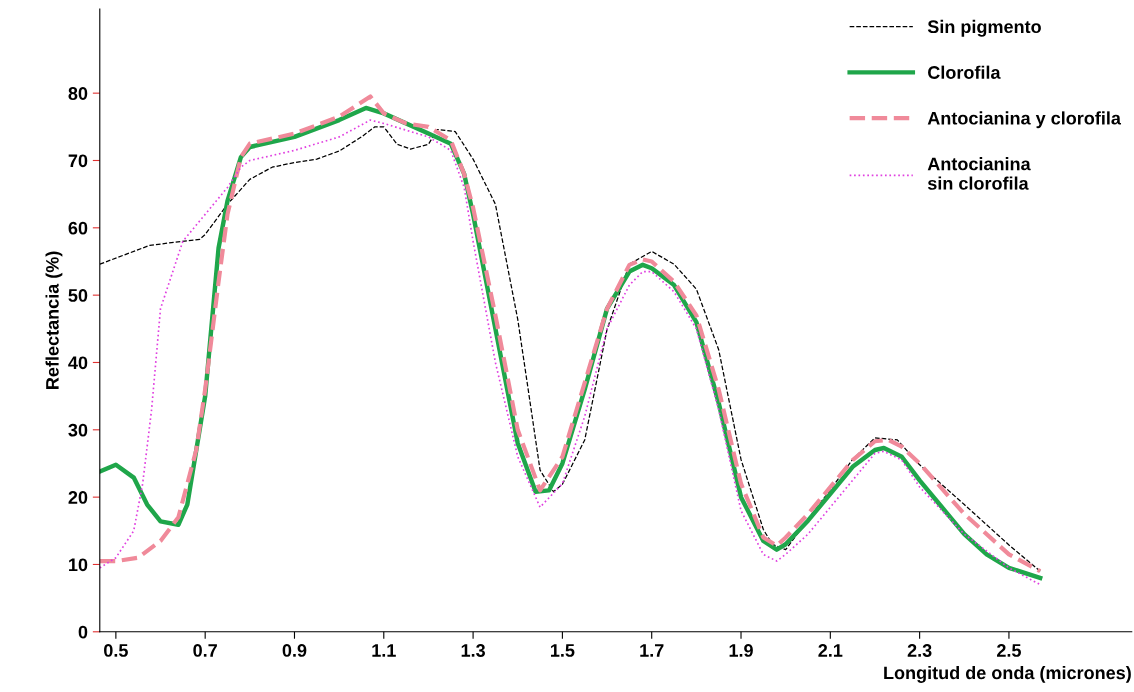  I want to click on y-tick-label: 10, so click(78, 565).